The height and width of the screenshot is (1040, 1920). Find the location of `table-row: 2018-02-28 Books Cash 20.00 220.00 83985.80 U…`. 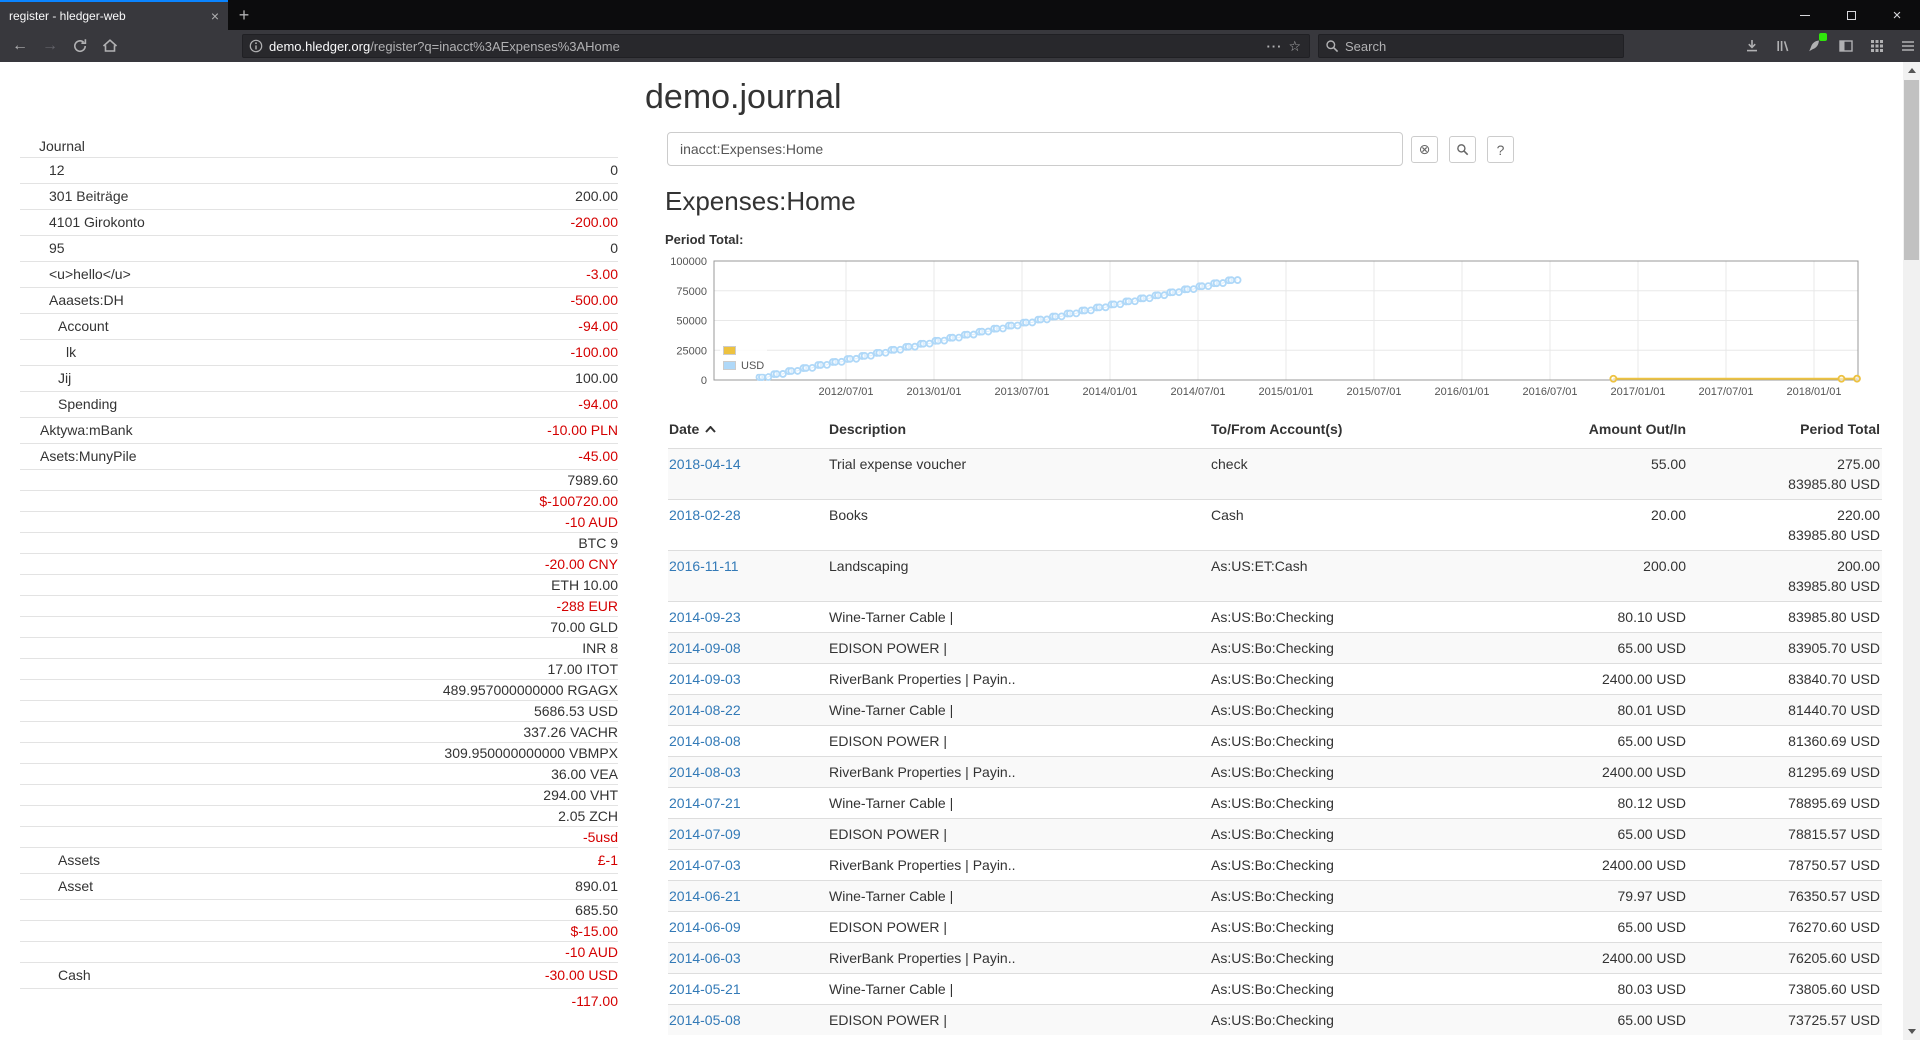

table-row: 2018-02-28 Books Cash 20.00 220.00 83985.80 U… is located at coordinates (1275, 525).